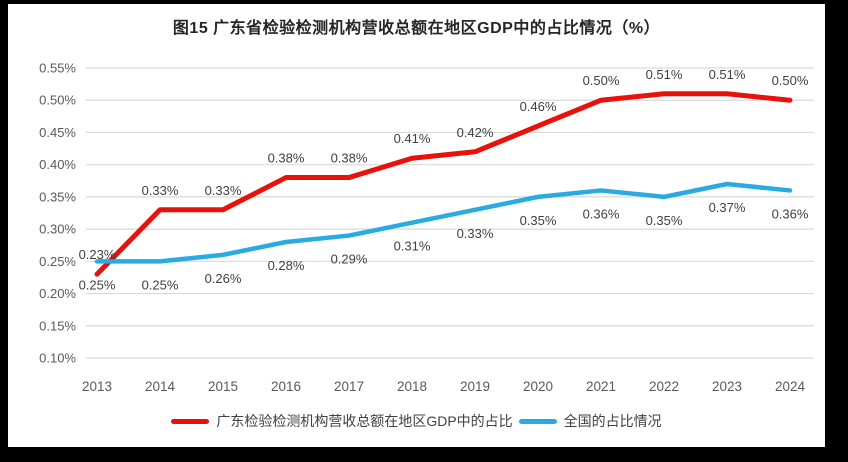 The image size is (848, 462). I want to click on legend-item-guangdong: 广东检验检测机构营收总额在地区GDP中的占比, so click(342, 421).